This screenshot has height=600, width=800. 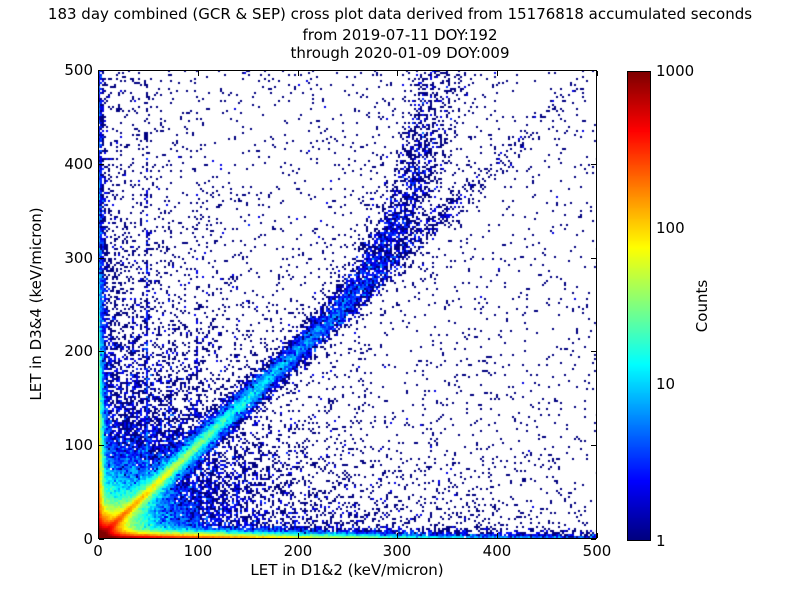 What do you see at coordinates (98, 551) in the screenshot?
I see `x-tick-label: 0` at bounding box center [98, 551].